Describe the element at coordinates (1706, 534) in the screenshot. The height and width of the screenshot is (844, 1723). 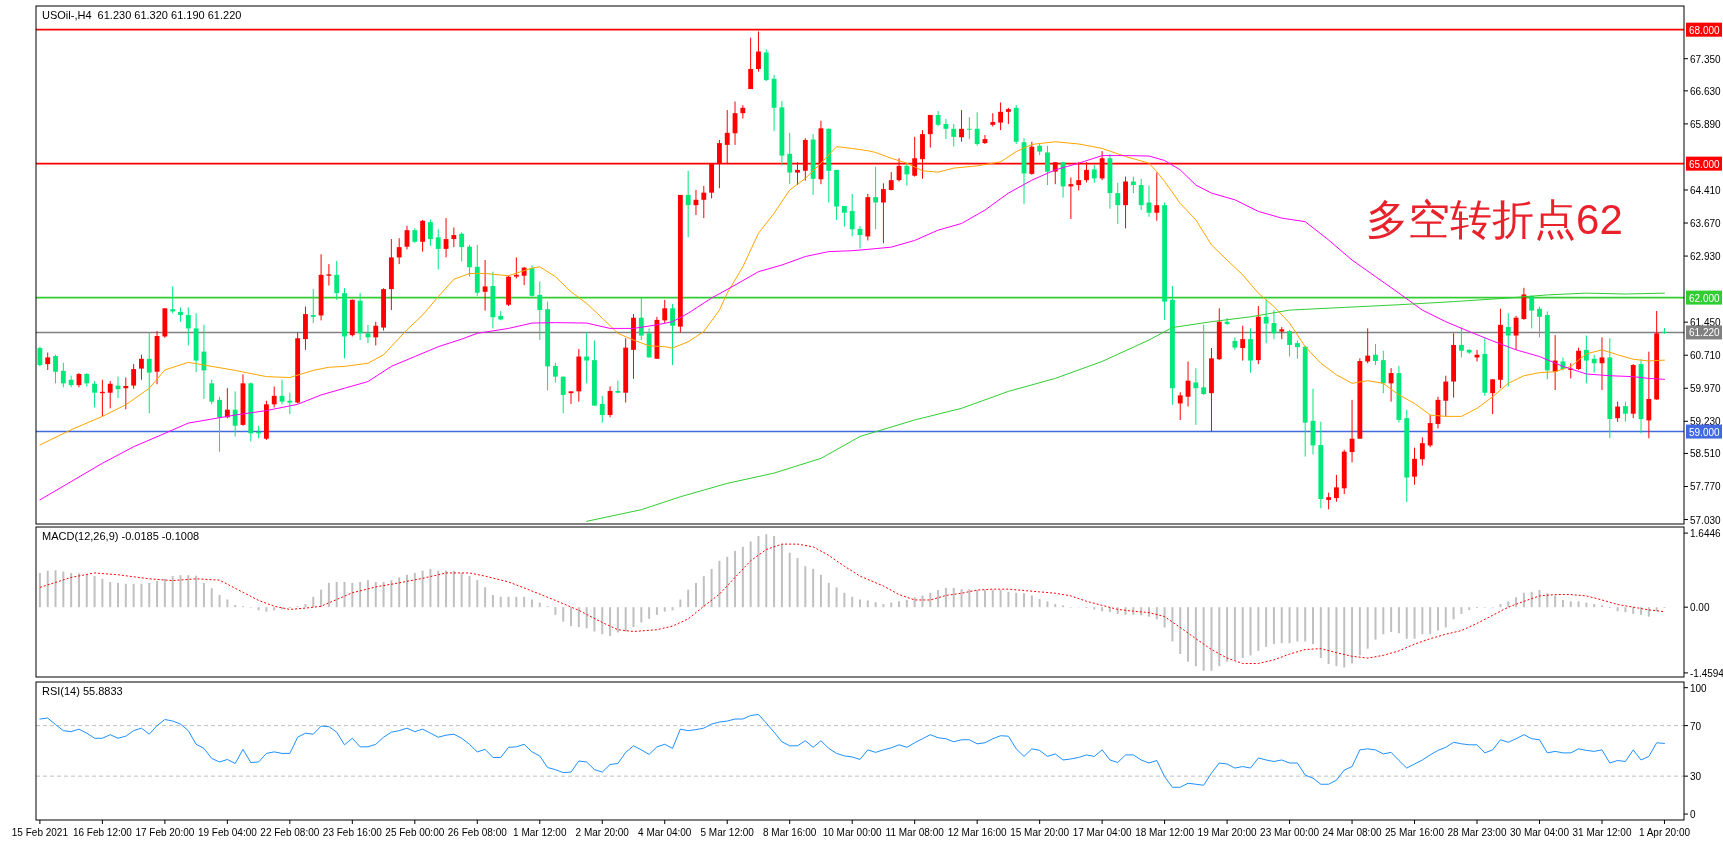
I see `y-tick-label: 1.6446` at that location.